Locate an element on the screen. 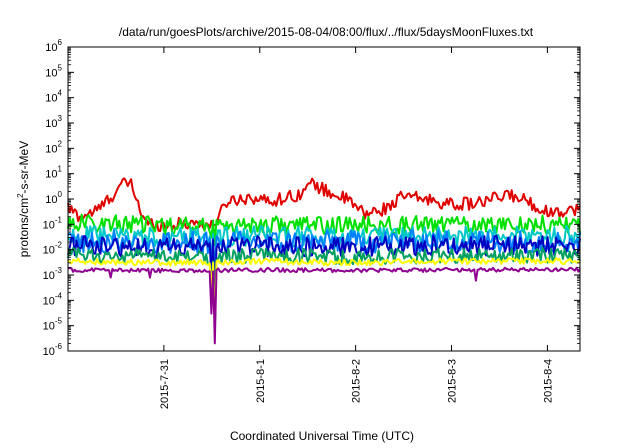 Image resolution: width=640 pixels, height=448 pixels. y-tick-label: 10⁰ is located at coordinates (53, 198).